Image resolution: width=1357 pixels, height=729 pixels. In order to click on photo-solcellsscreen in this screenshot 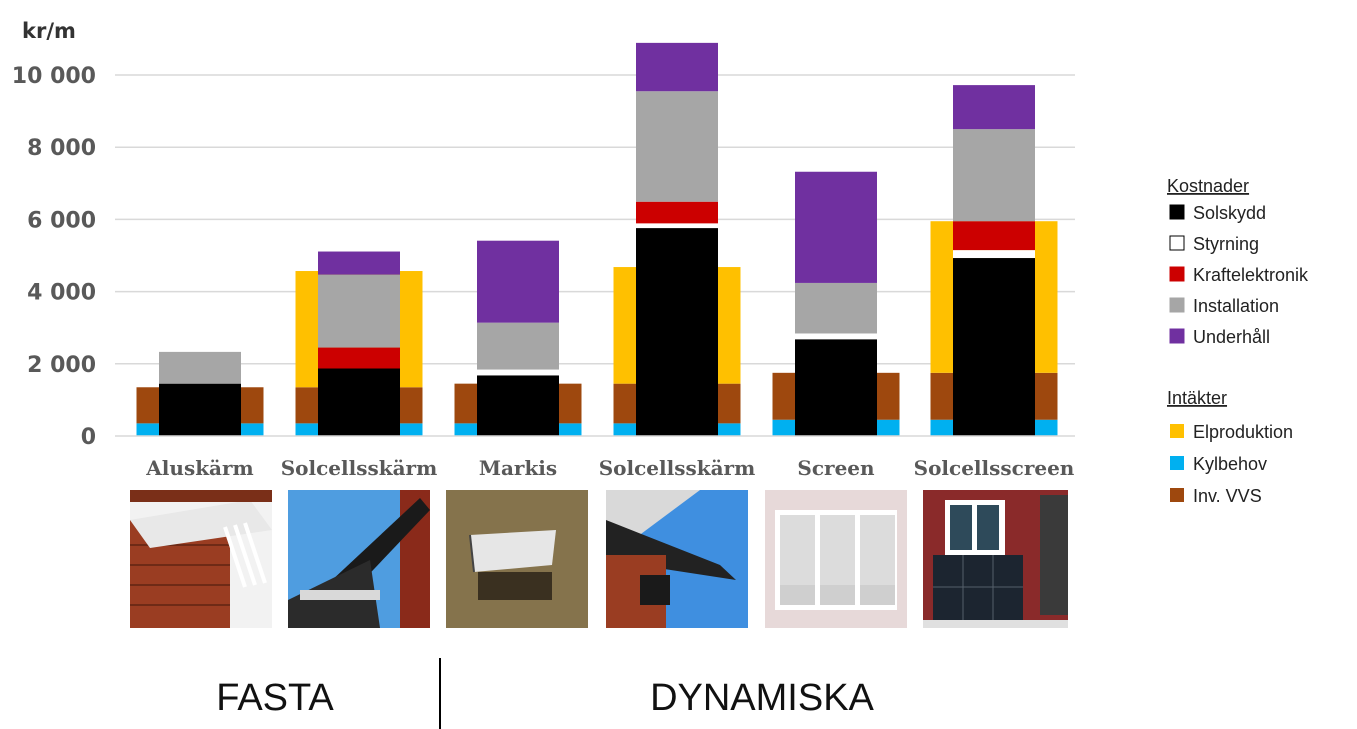, I will do `click(995, 559)`.